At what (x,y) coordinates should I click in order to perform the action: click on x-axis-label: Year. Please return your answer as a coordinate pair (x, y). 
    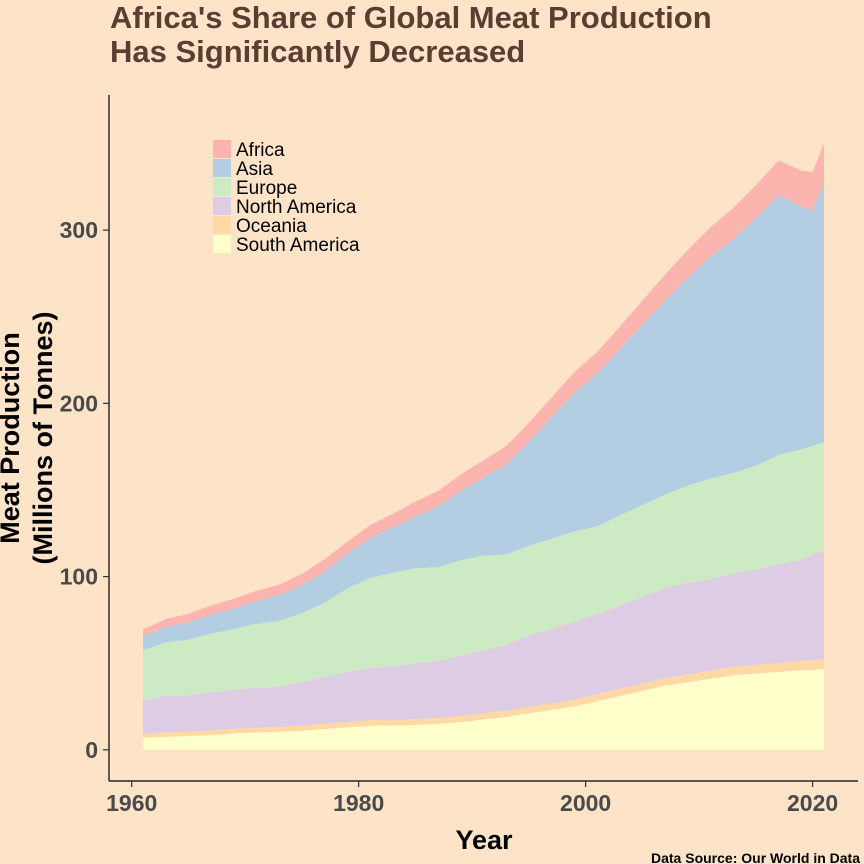
    Looking at the image, I should click on (484, 840).